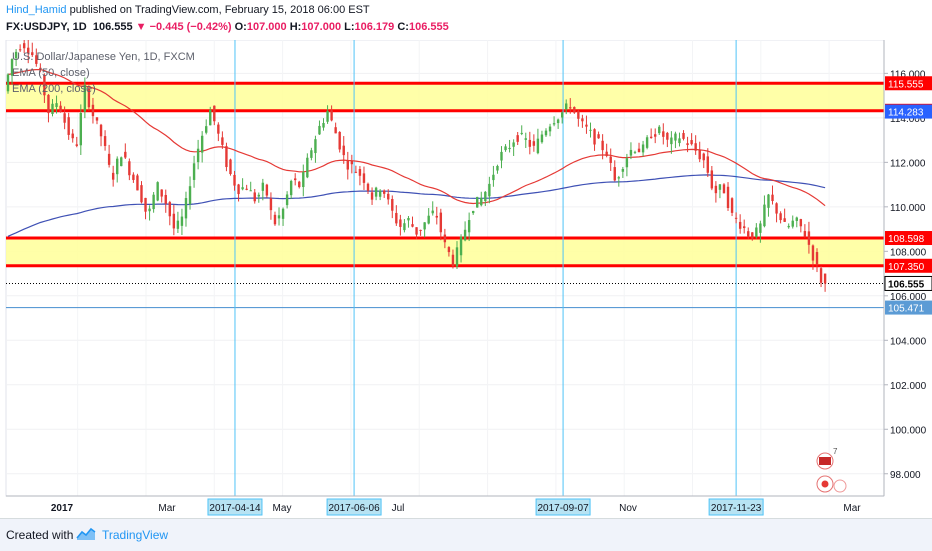  What do you see at coordinates (321, 27) in the screenshot?
I see `high-value: 107.000` at bounding box center [321, 27].